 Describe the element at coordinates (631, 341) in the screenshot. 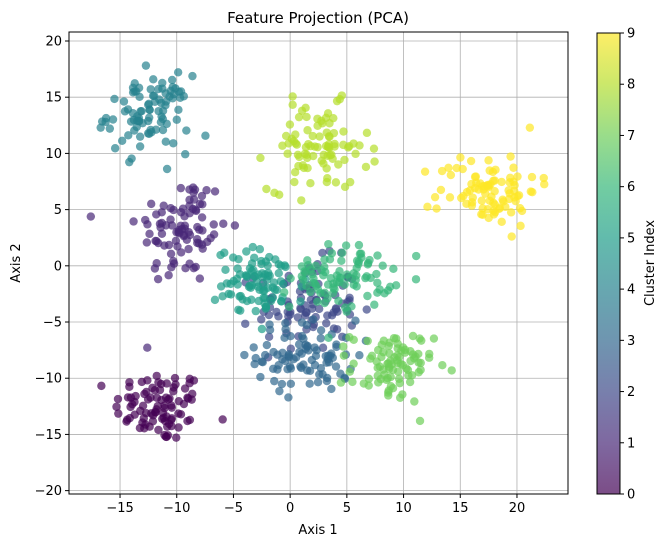

I see `colorbar-tick-label: 3` at that location.